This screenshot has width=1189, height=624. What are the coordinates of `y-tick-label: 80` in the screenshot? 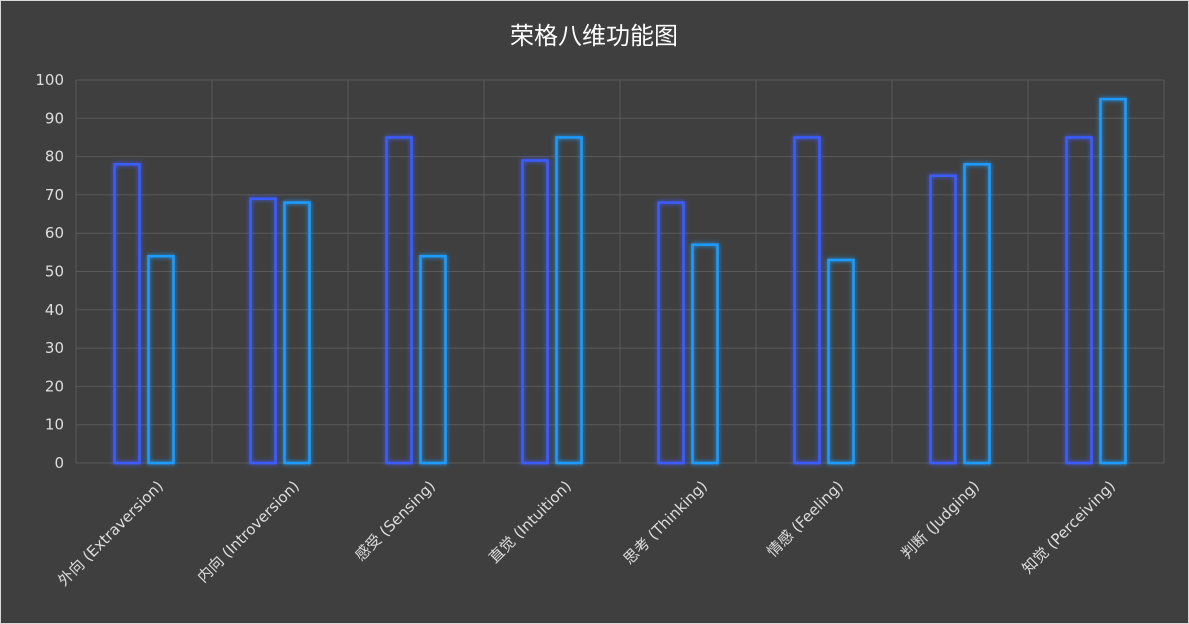 It's located at (54, 157).